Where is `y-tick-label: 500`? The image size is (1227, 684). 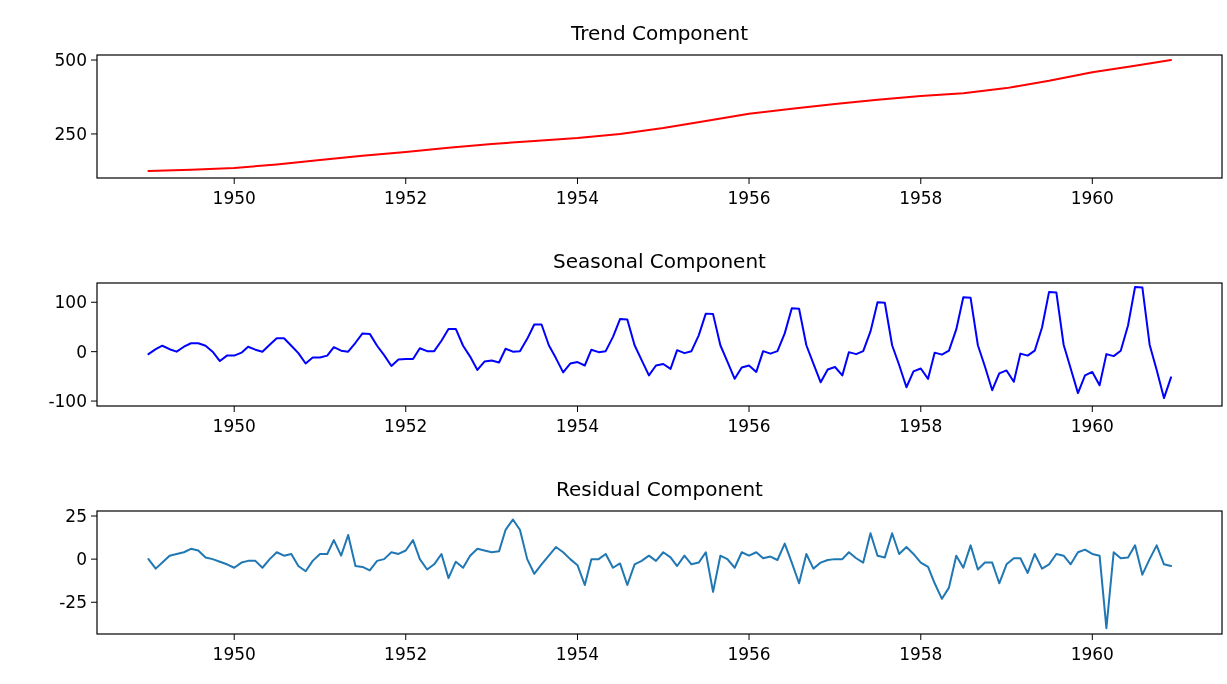 y-tick-label: 500 is located at coordinates (70, 59).